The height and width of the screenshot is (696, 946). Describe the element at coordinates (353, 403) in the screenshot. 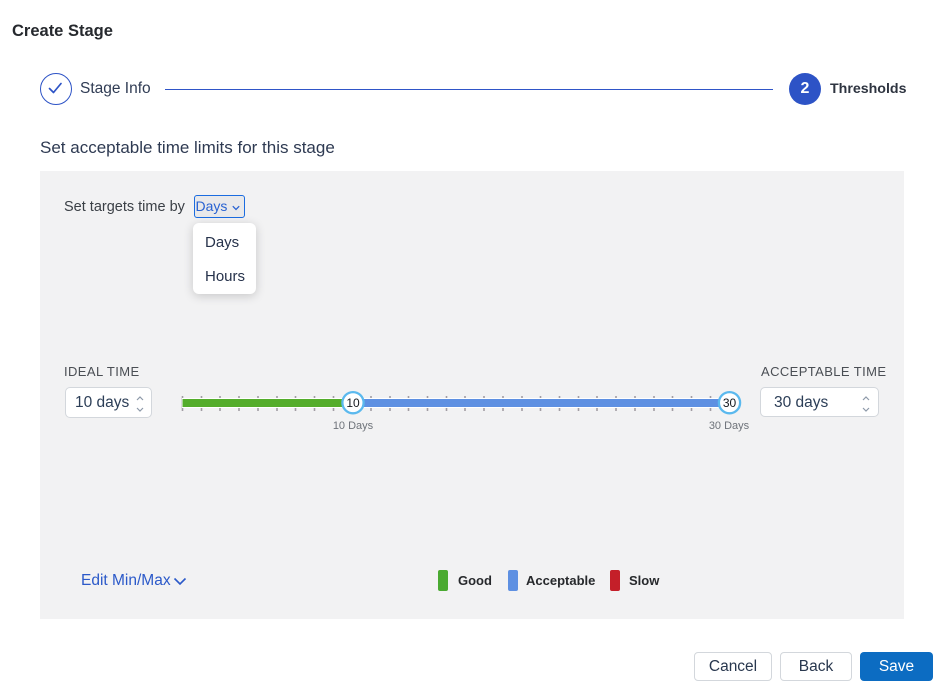

I see `svg-text: 10` at that location.